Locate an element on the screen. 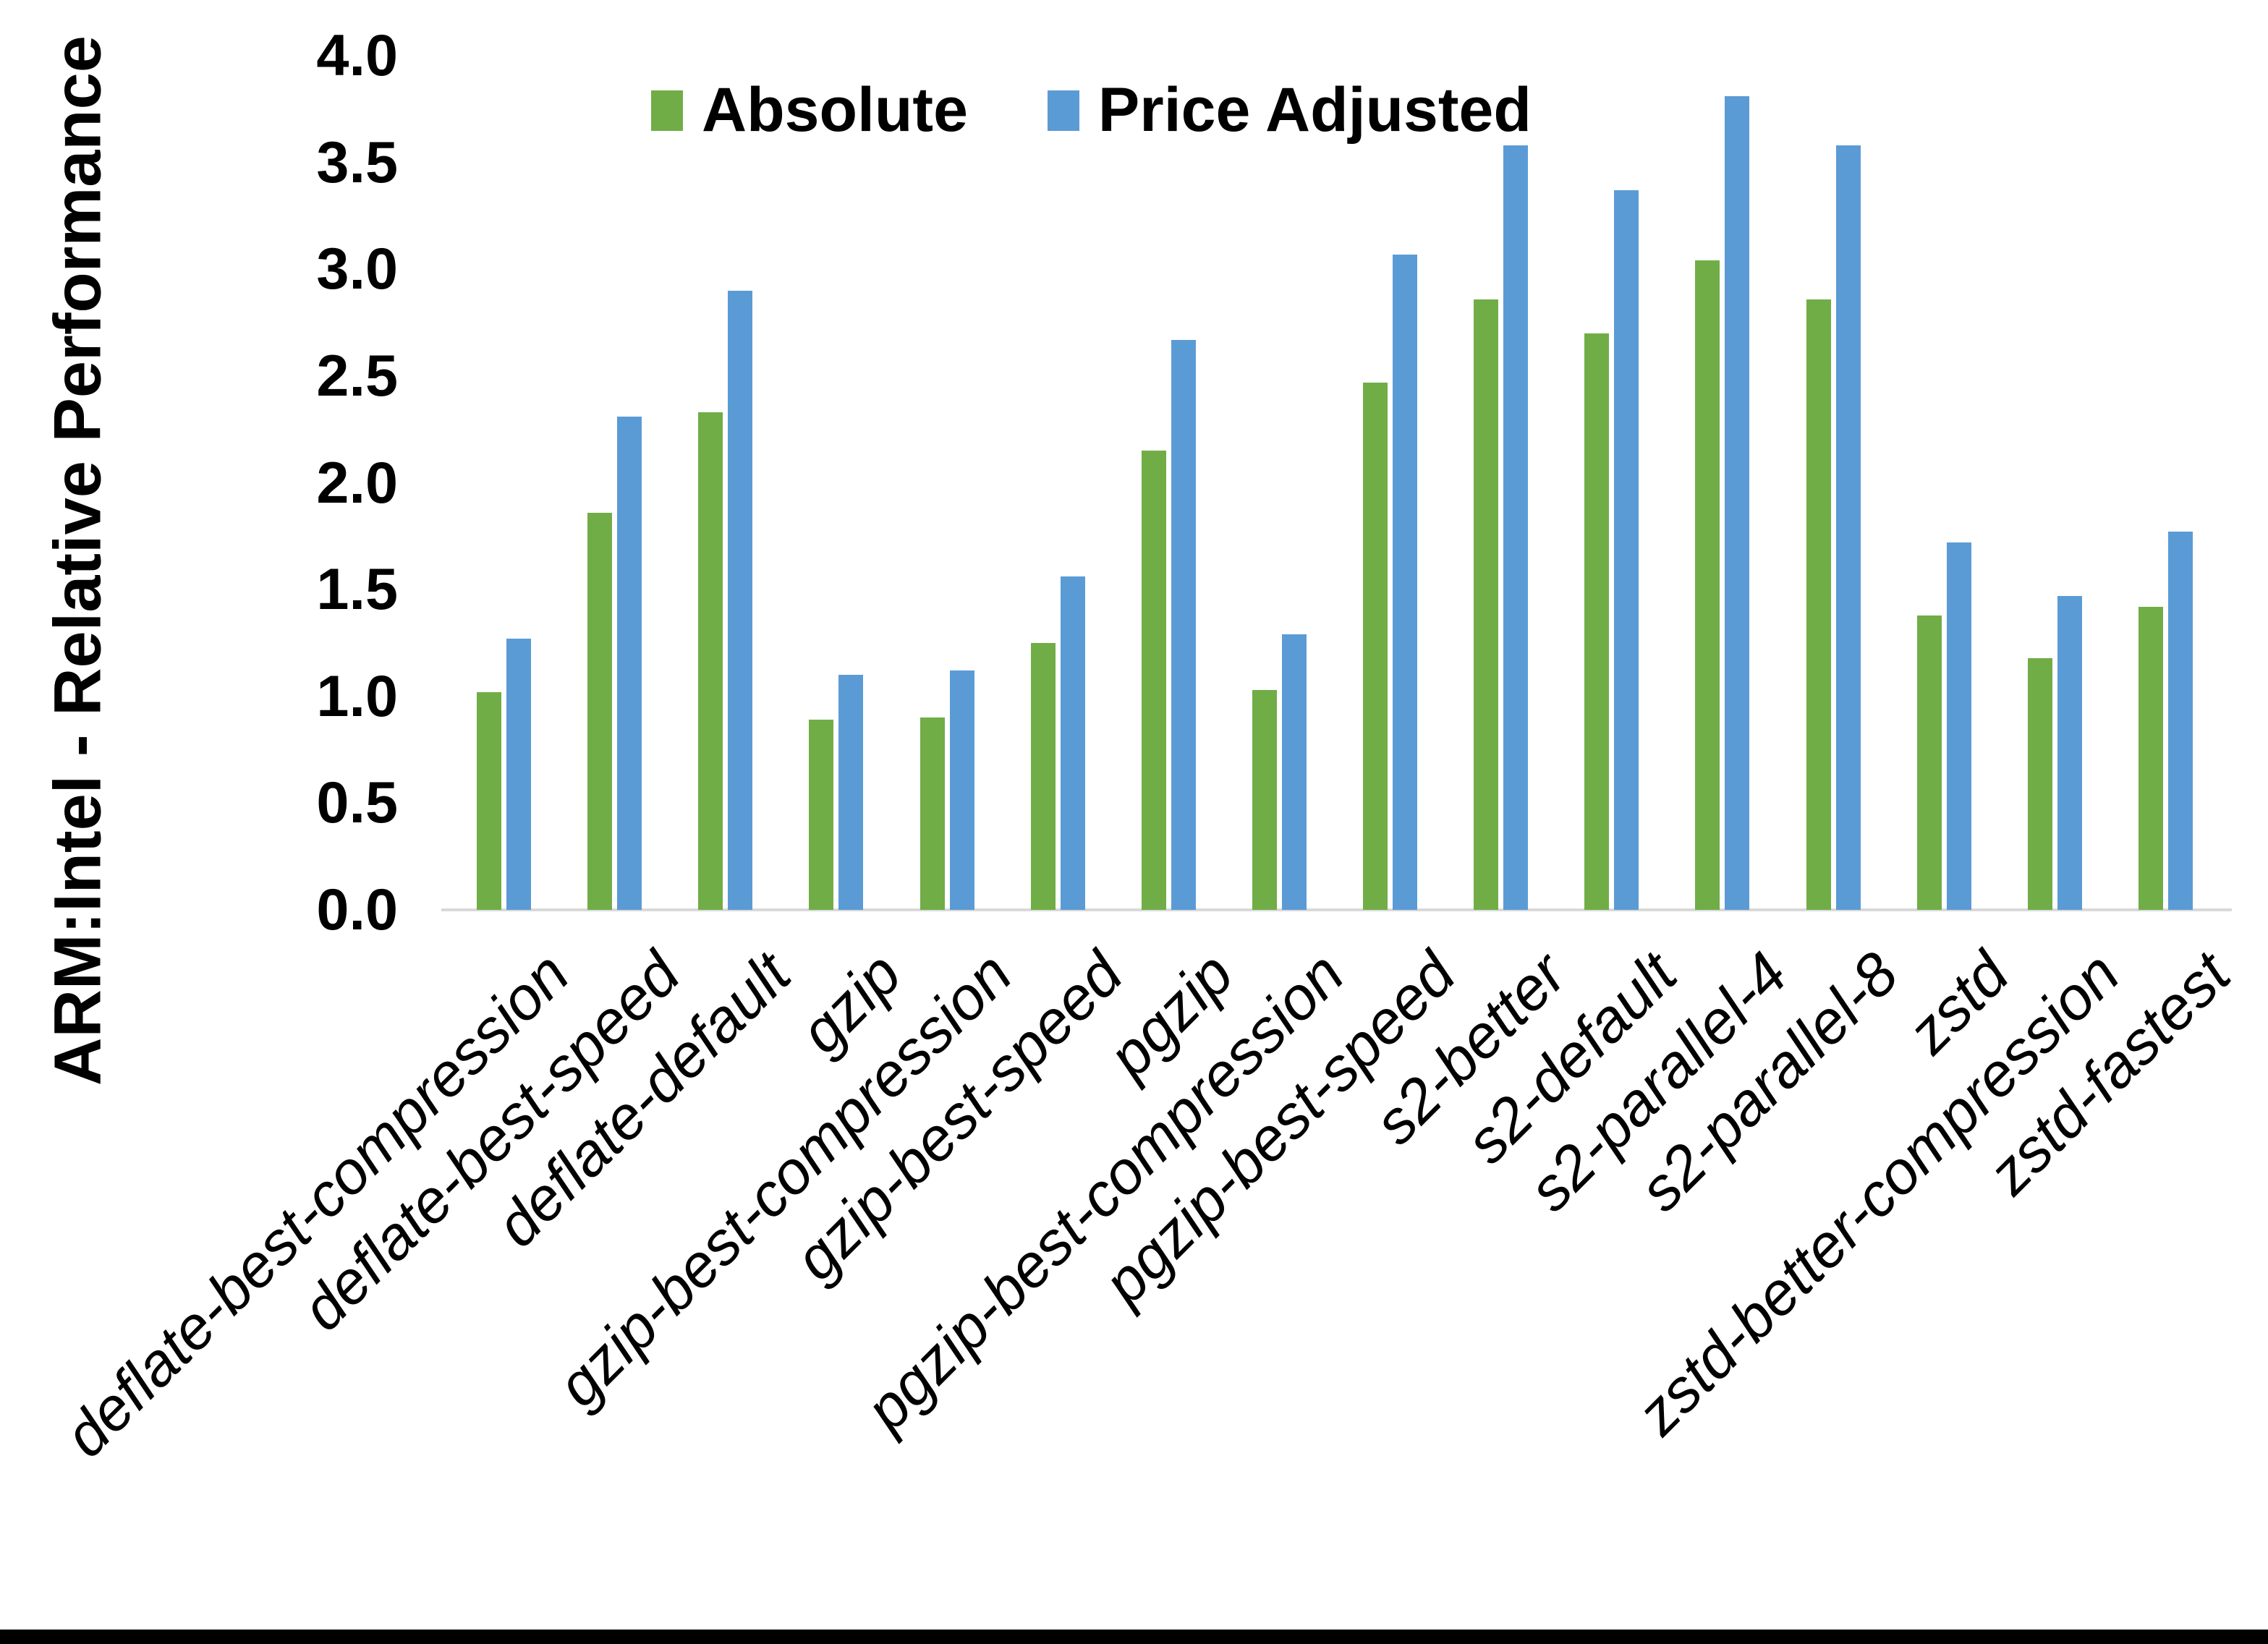 Image resolution: width=2268 pixels, height=1644 pixels. bar-absolute-s2-better is located at coordinates (1486, 604).